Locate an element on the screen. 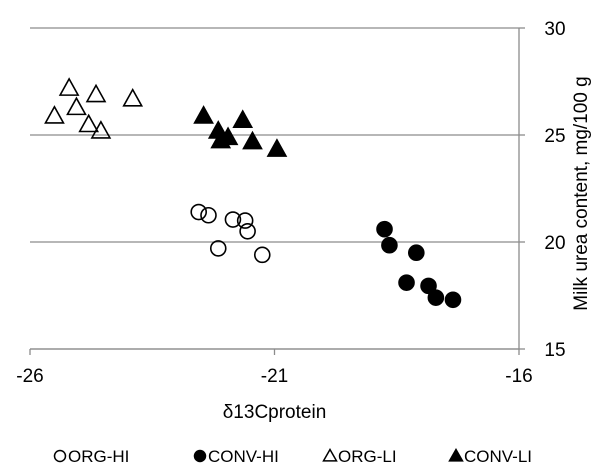 Image resolution: width=595 pixels, height=472 pixels. y-axis-title: Milk urea content, mg/100 g is located at coordinates (581, 193).